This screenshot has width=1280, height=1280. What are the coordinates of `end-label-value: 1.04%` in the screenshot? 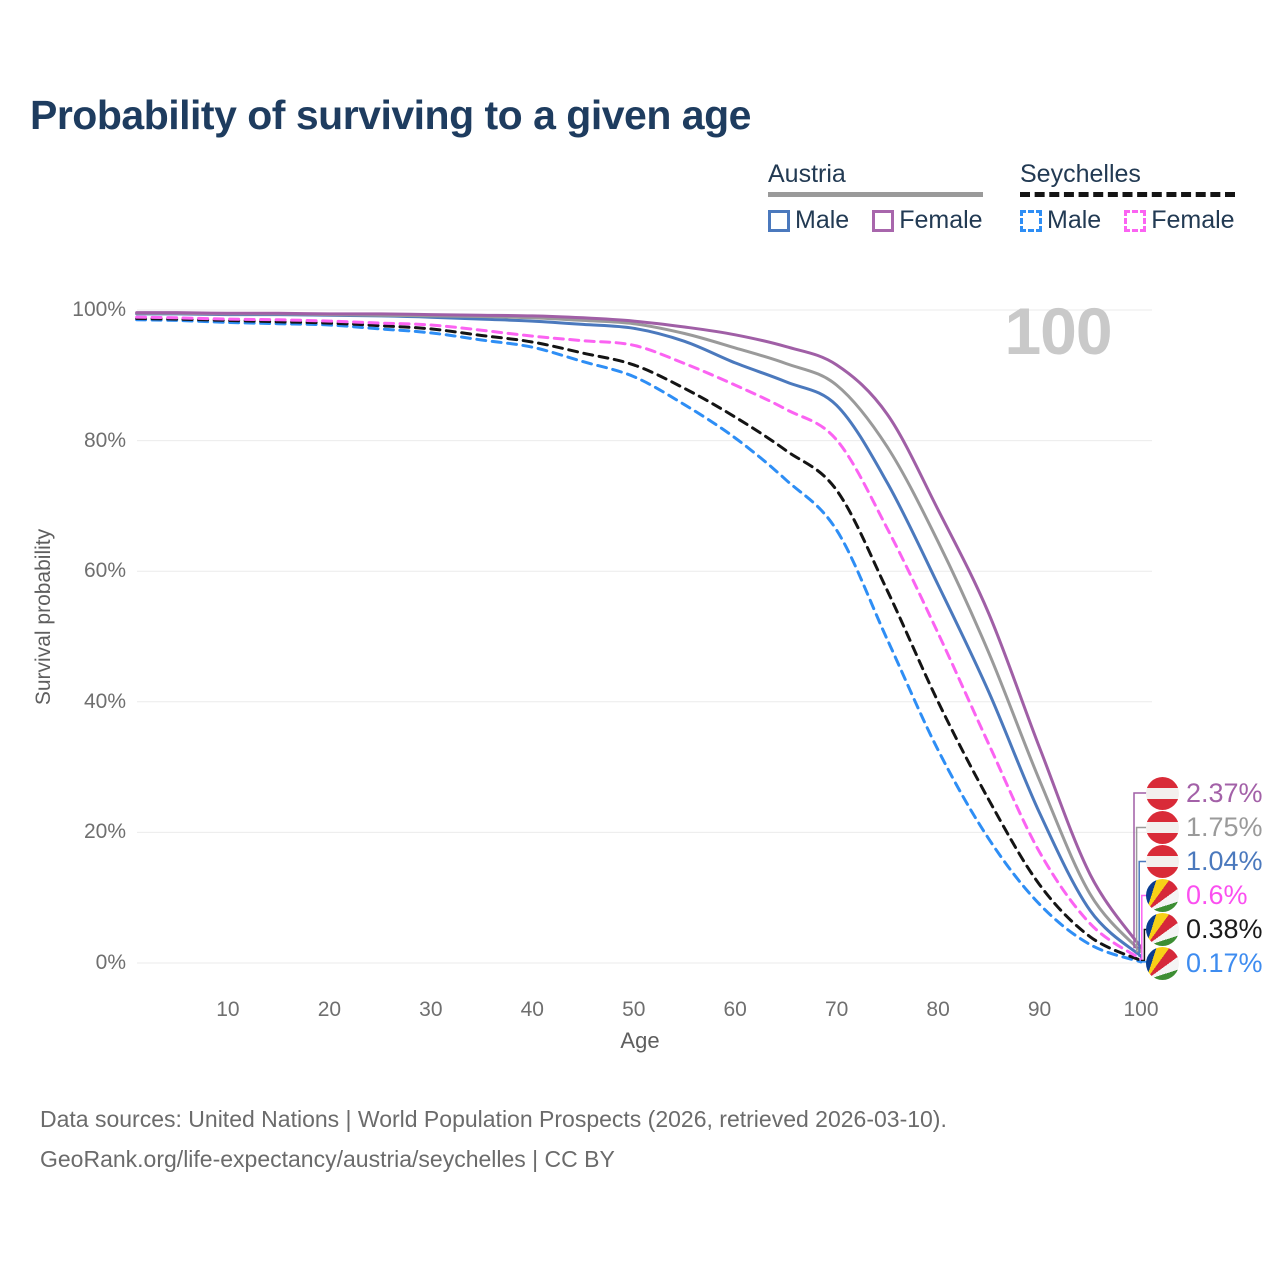 It's located at (1224, 861).